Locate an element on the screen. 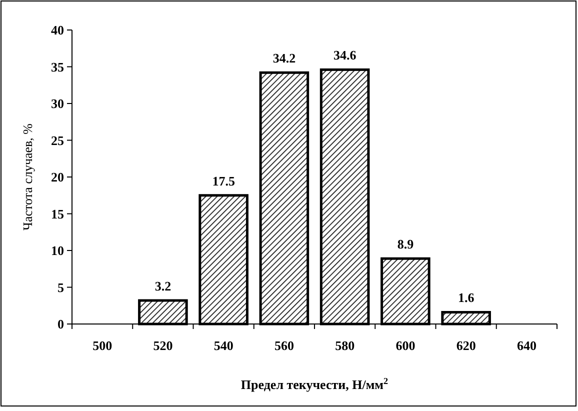  y-axis-title: Частота случаев, % is located at coordinates (27, 176).